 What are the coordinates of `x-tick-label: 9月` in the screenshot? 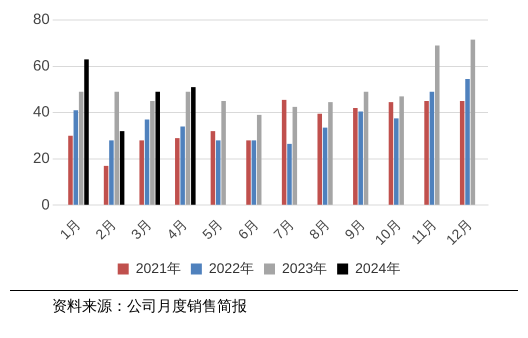 It's located at (354, 229).